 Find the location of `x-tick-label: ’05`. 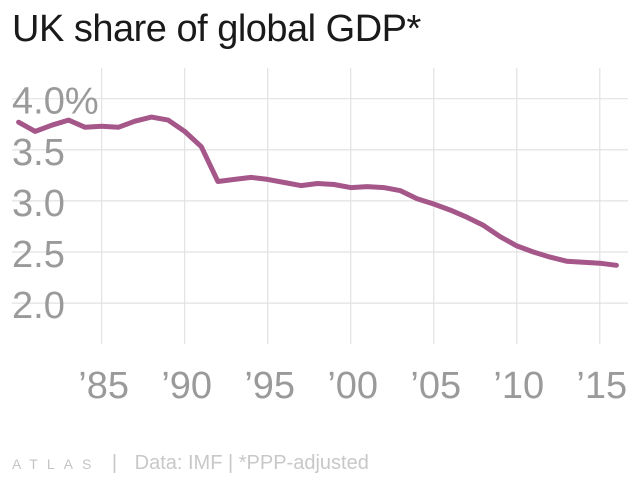

x-tick-label: ’05 is located at coordinates (435, 386).